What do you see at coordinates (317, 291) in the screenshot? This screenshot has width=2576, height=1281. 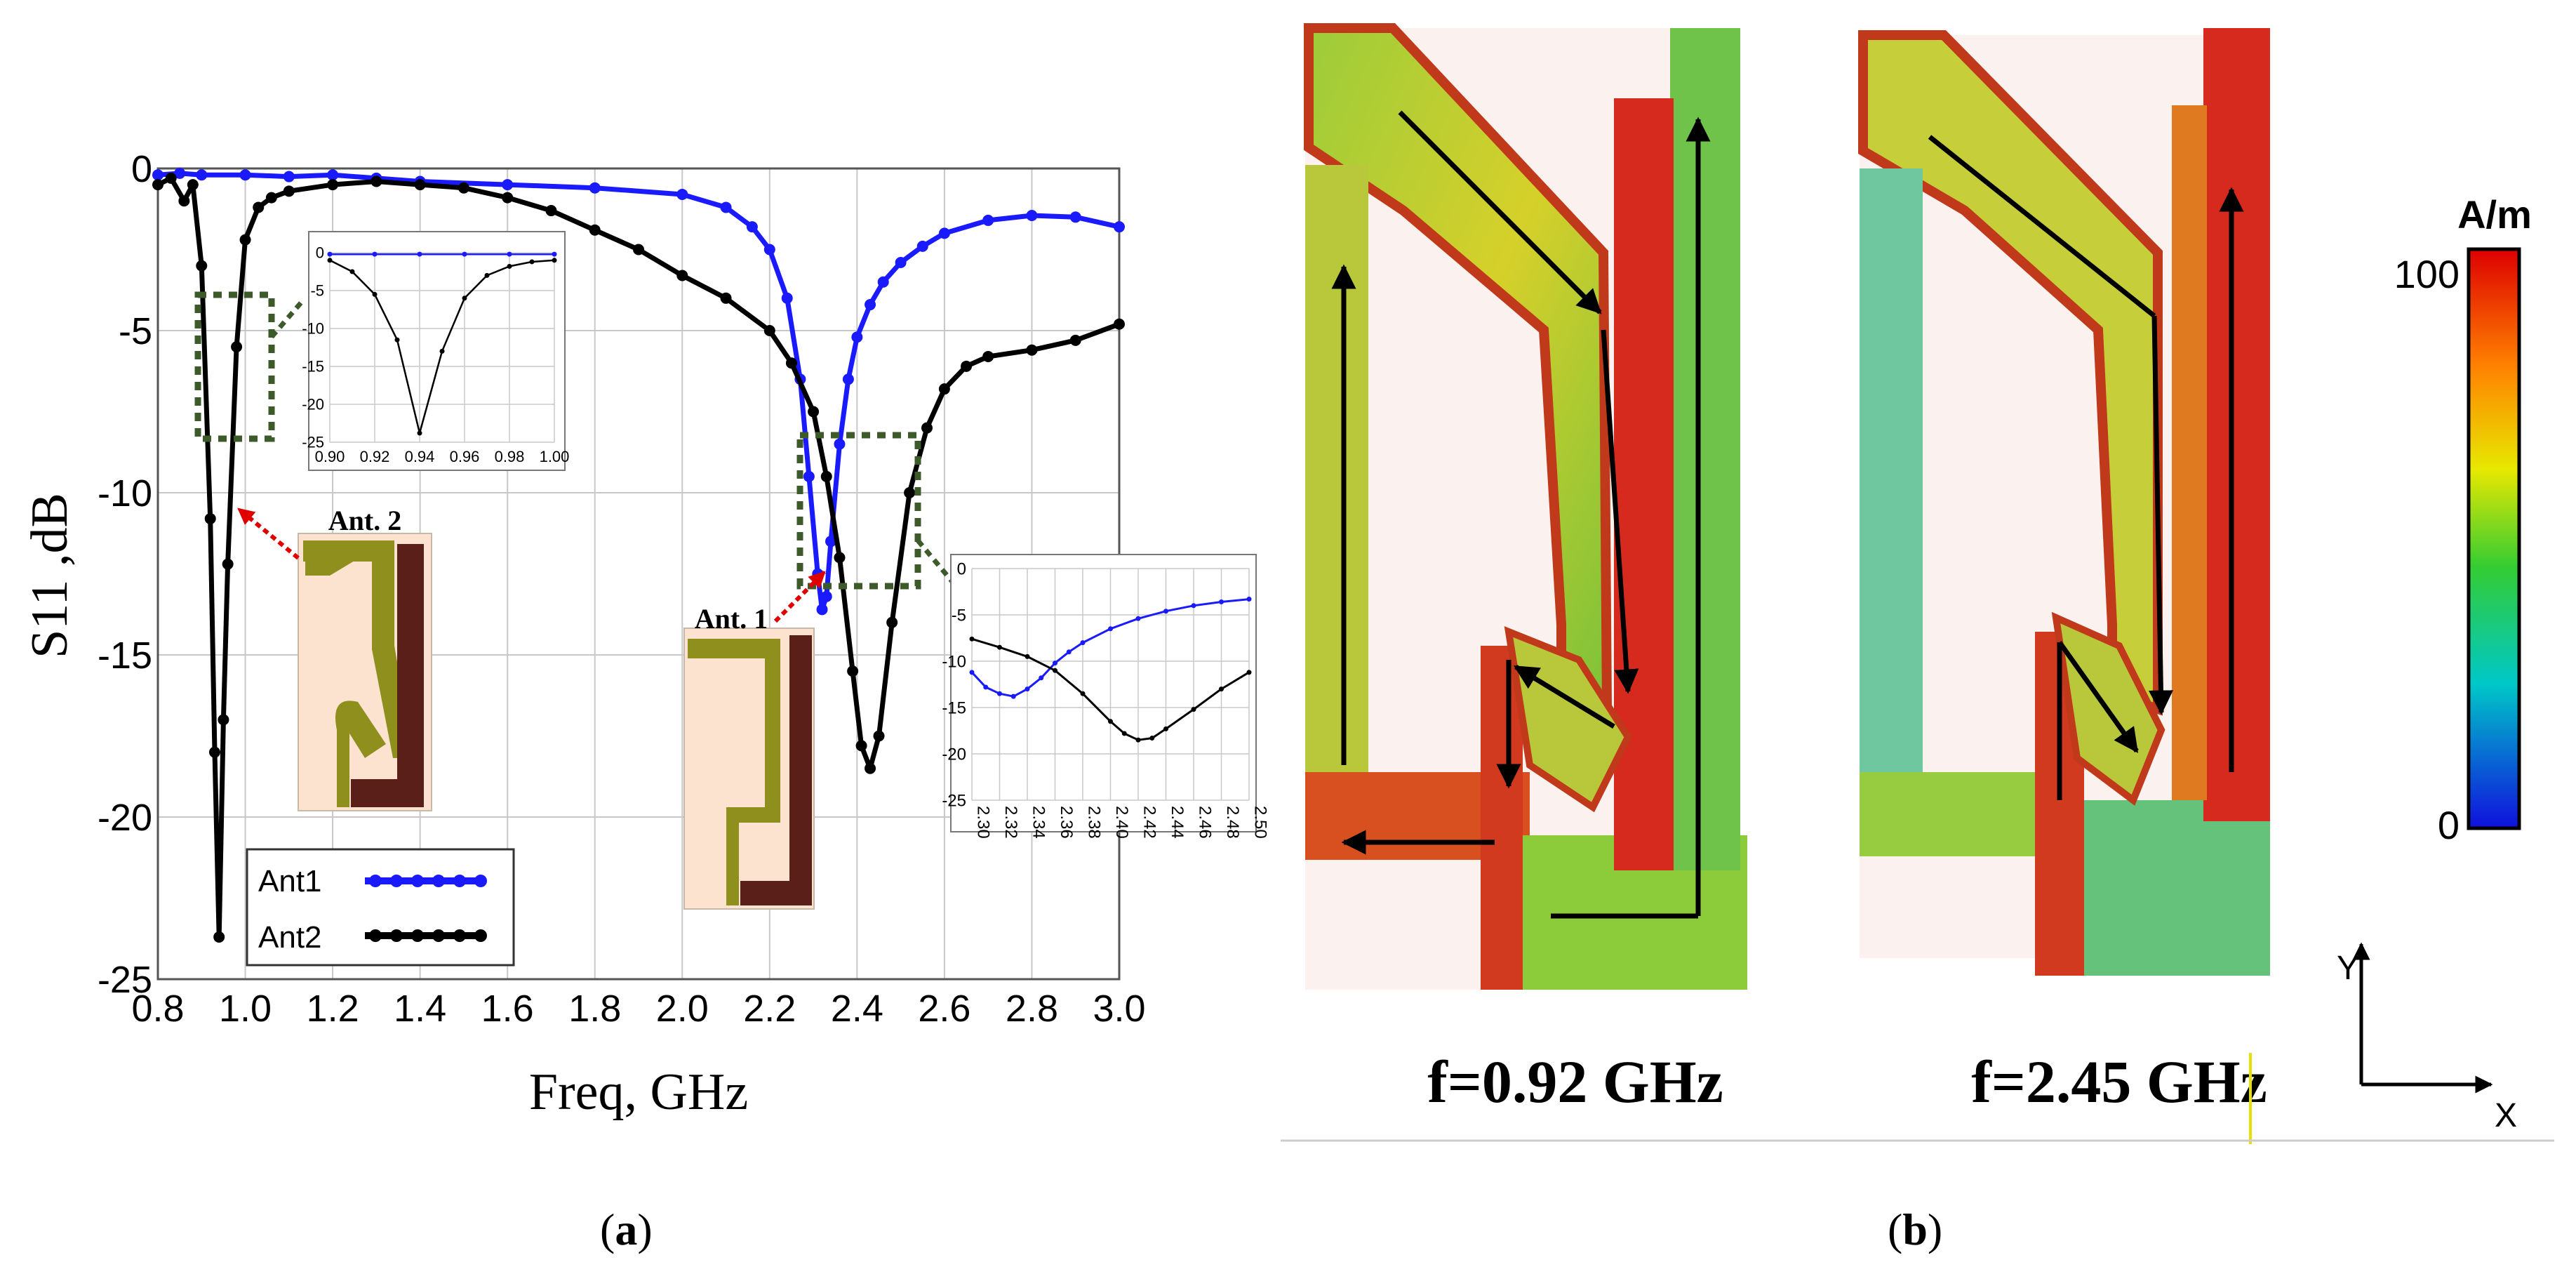 I see `y-tick-label: -5` at bounding box center [317, 291].